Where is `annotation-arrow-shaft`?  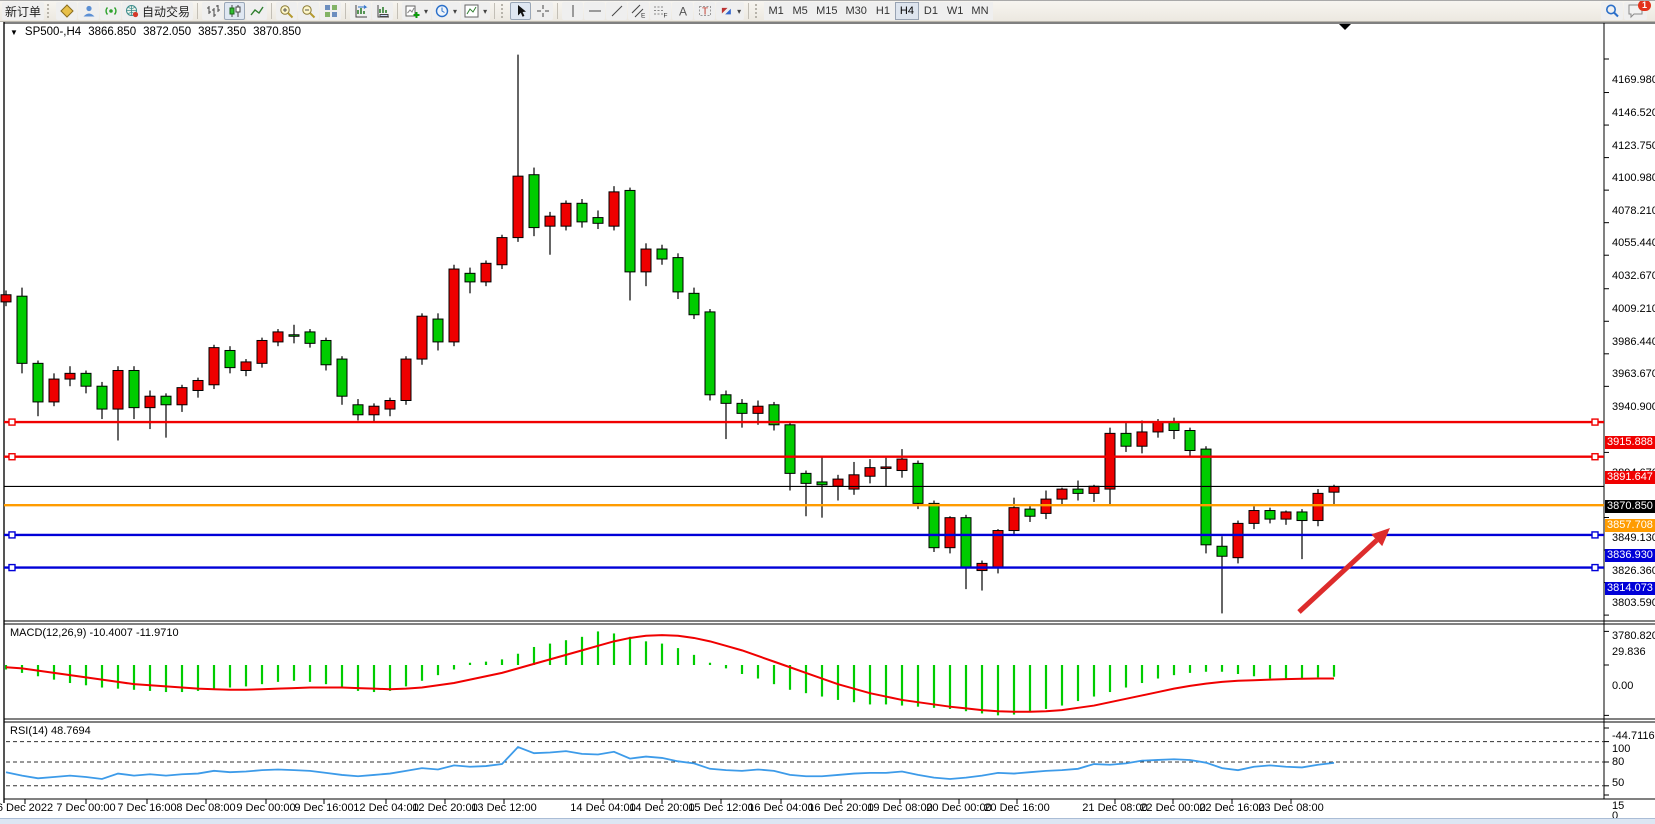
annotation-arrow-shaft is located at coordinates (1338, 576).